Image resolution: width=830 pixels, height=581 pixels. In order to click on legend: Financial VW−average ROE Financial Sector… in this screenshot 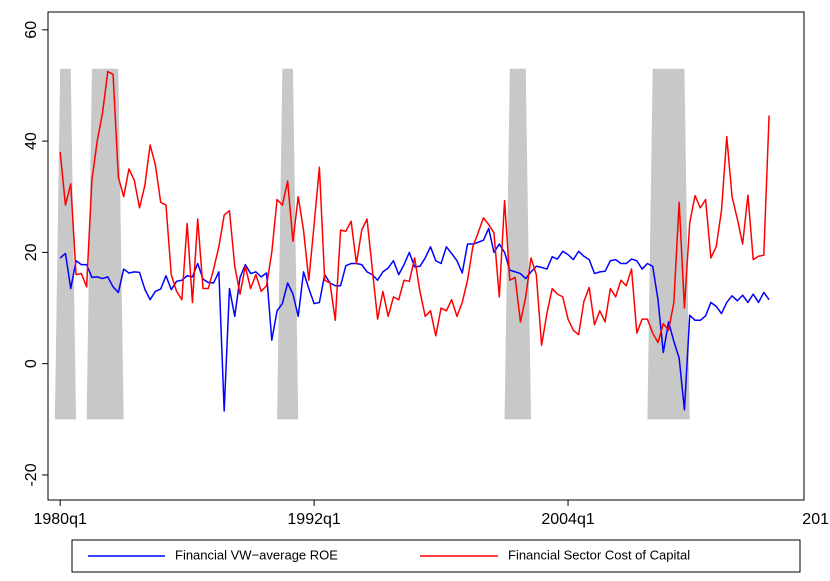, I will do `click(389, 554)`.